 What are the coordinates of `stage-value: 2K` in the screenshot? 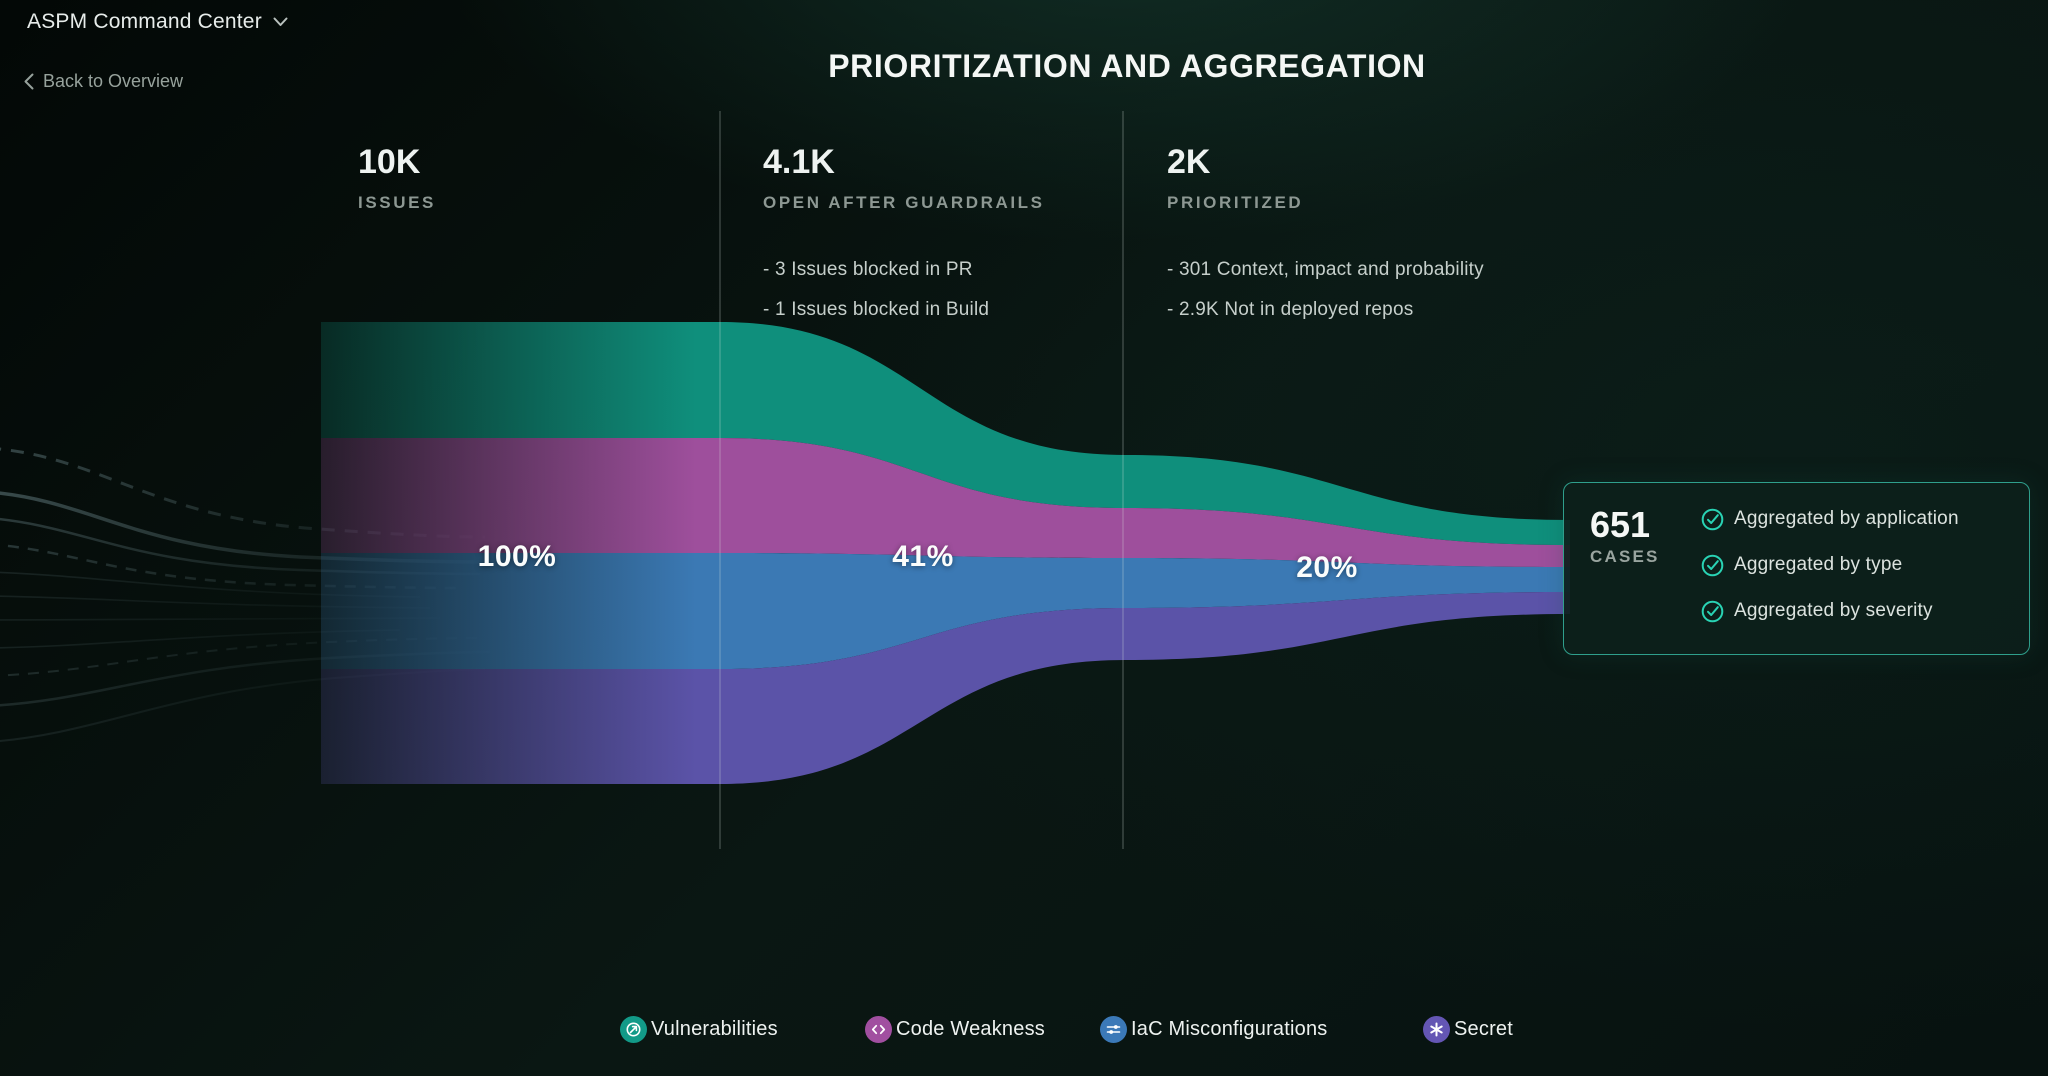 It's located at (1189, 162).